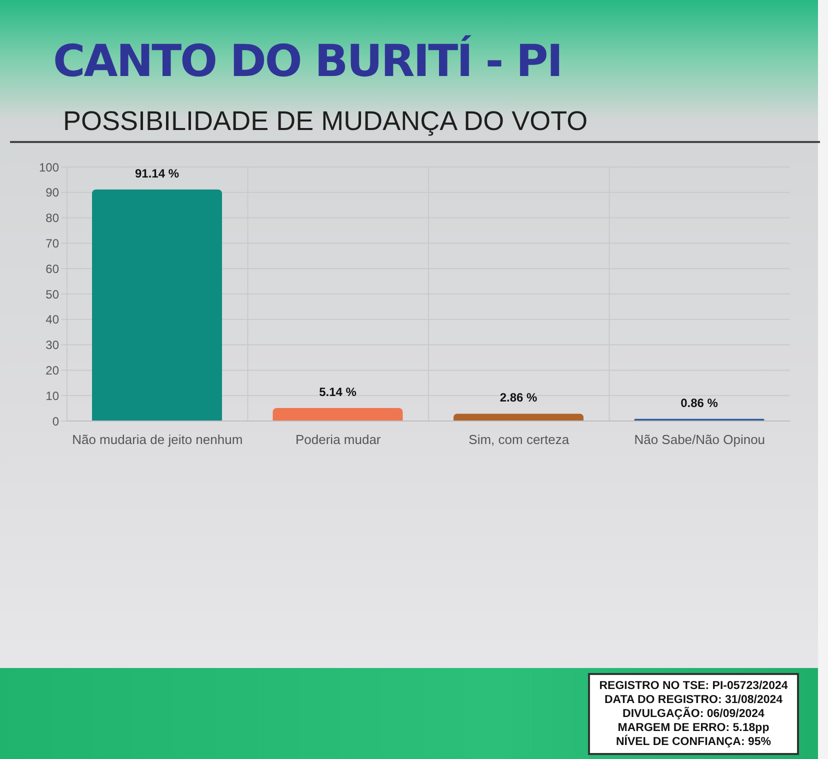  I want to click on x-tick-label: Não mudaria de jeito nenhum, so click(157, 440).